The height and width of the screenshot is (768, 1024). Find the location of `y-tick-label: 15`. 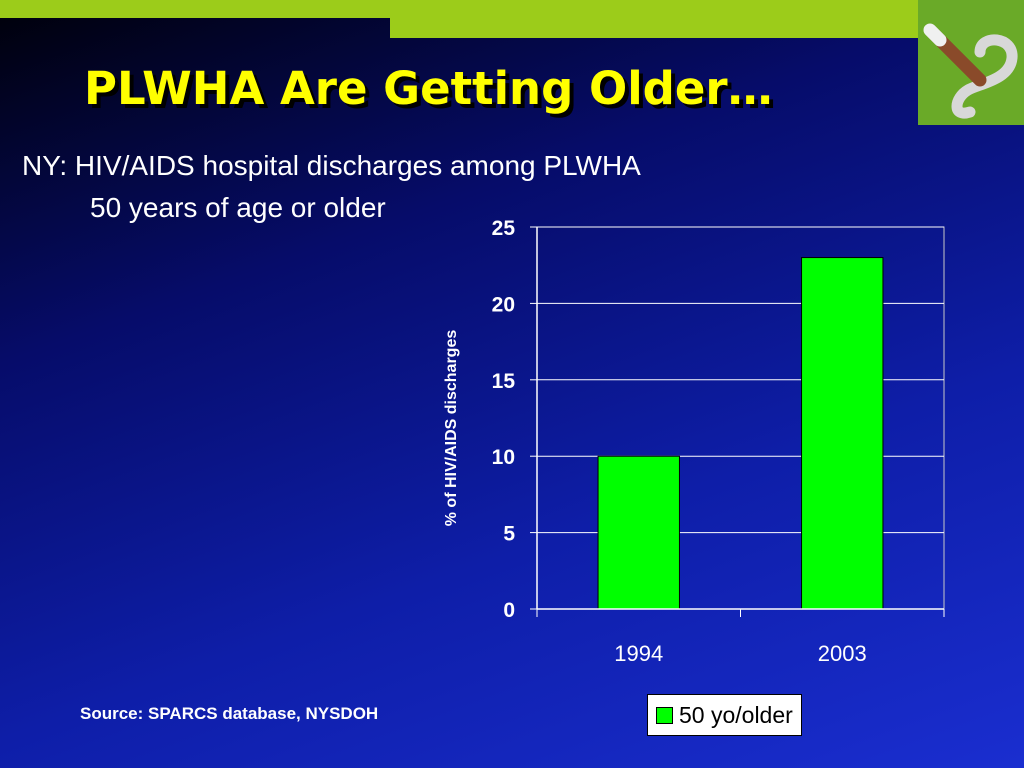

y-tick-label: 15 is located at coordinates (504, 381).